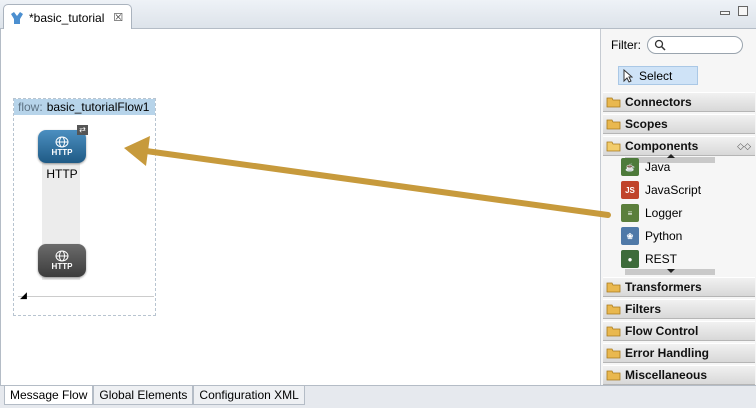 This screenshot has width=756, height=408. Describe the element at coordinates (725, 13) in the screenshot. I see `minimize-button` at that location.